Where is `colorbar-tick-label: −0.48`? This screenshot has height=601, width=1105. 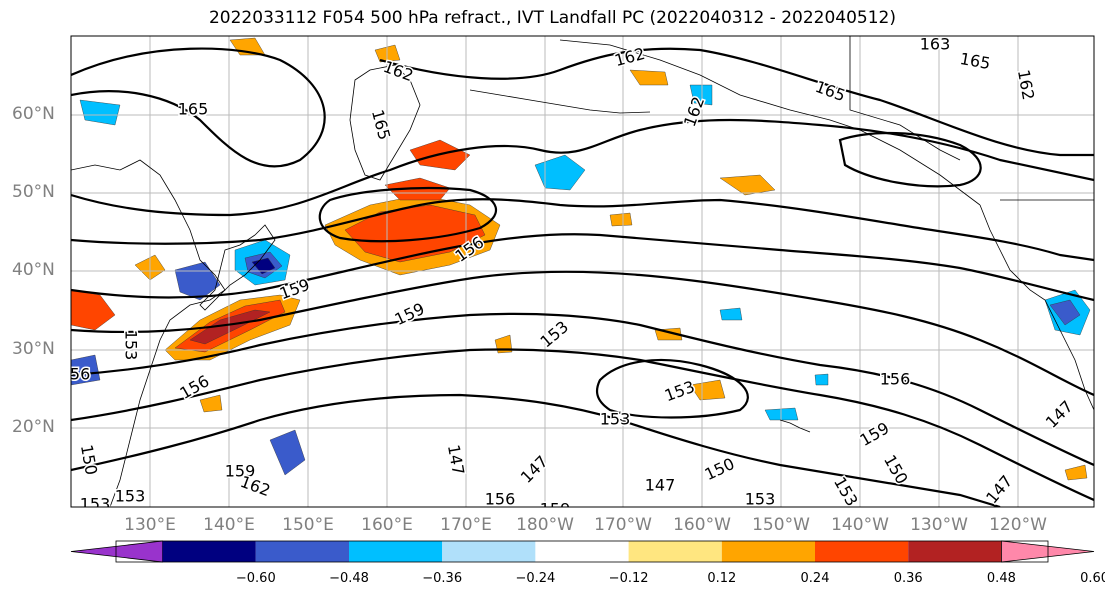
colorbar-tick-label: −0.48 is located at coordinates (349, 578).